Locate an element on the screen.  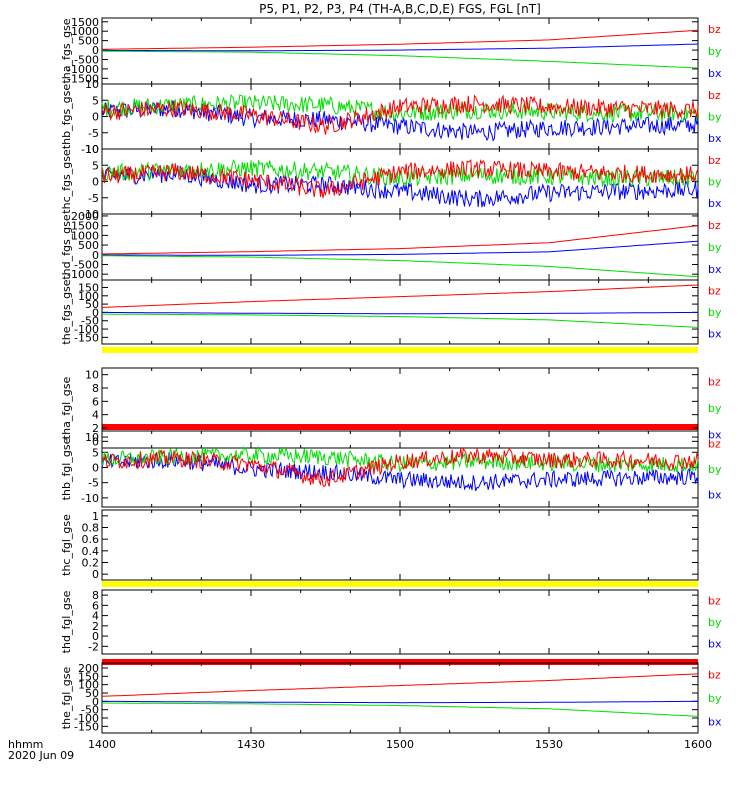
y-axis-label: thd_fgs_gse is located at coordinates (66, 247).